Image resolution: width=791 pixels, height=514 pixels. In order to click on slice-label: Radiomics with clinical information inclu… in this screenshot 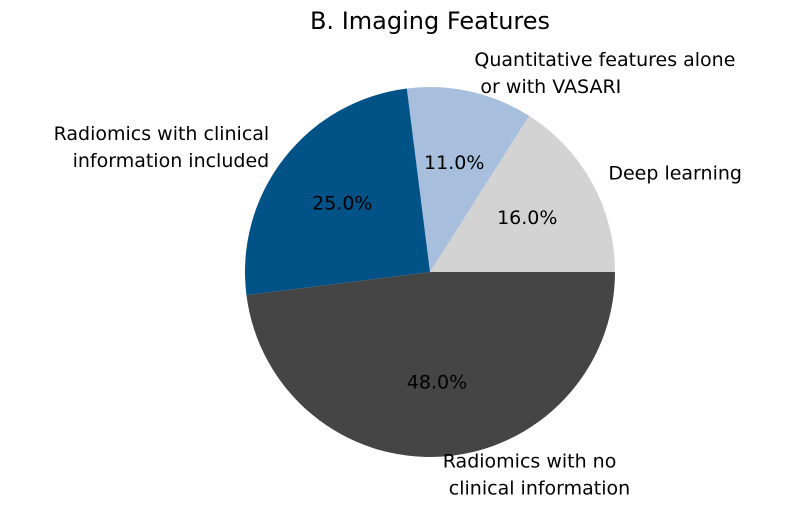, I will do `click(162, 146)`.